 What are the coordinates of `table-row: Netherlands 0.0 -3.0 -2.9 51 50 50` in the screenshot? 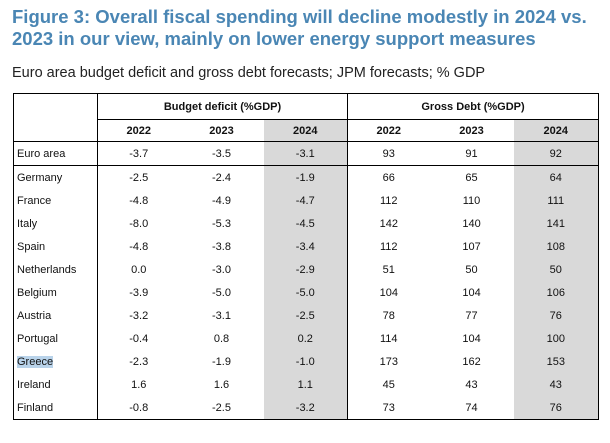 It's located at (306, 269).